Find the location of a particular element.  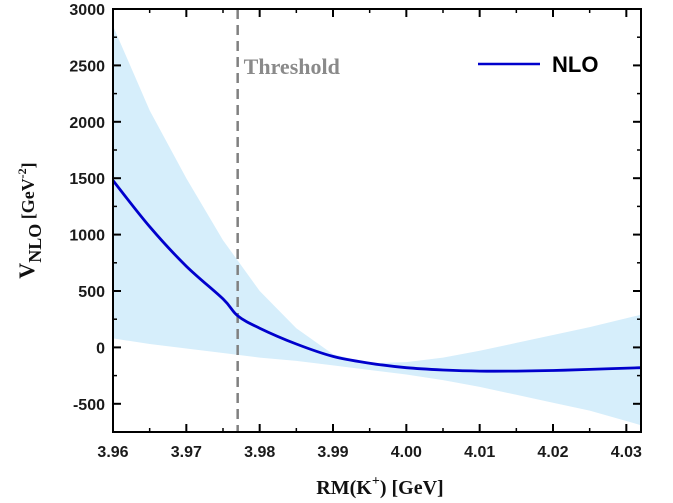

y-tick-label: -500 is located at coordinates (89, 405).